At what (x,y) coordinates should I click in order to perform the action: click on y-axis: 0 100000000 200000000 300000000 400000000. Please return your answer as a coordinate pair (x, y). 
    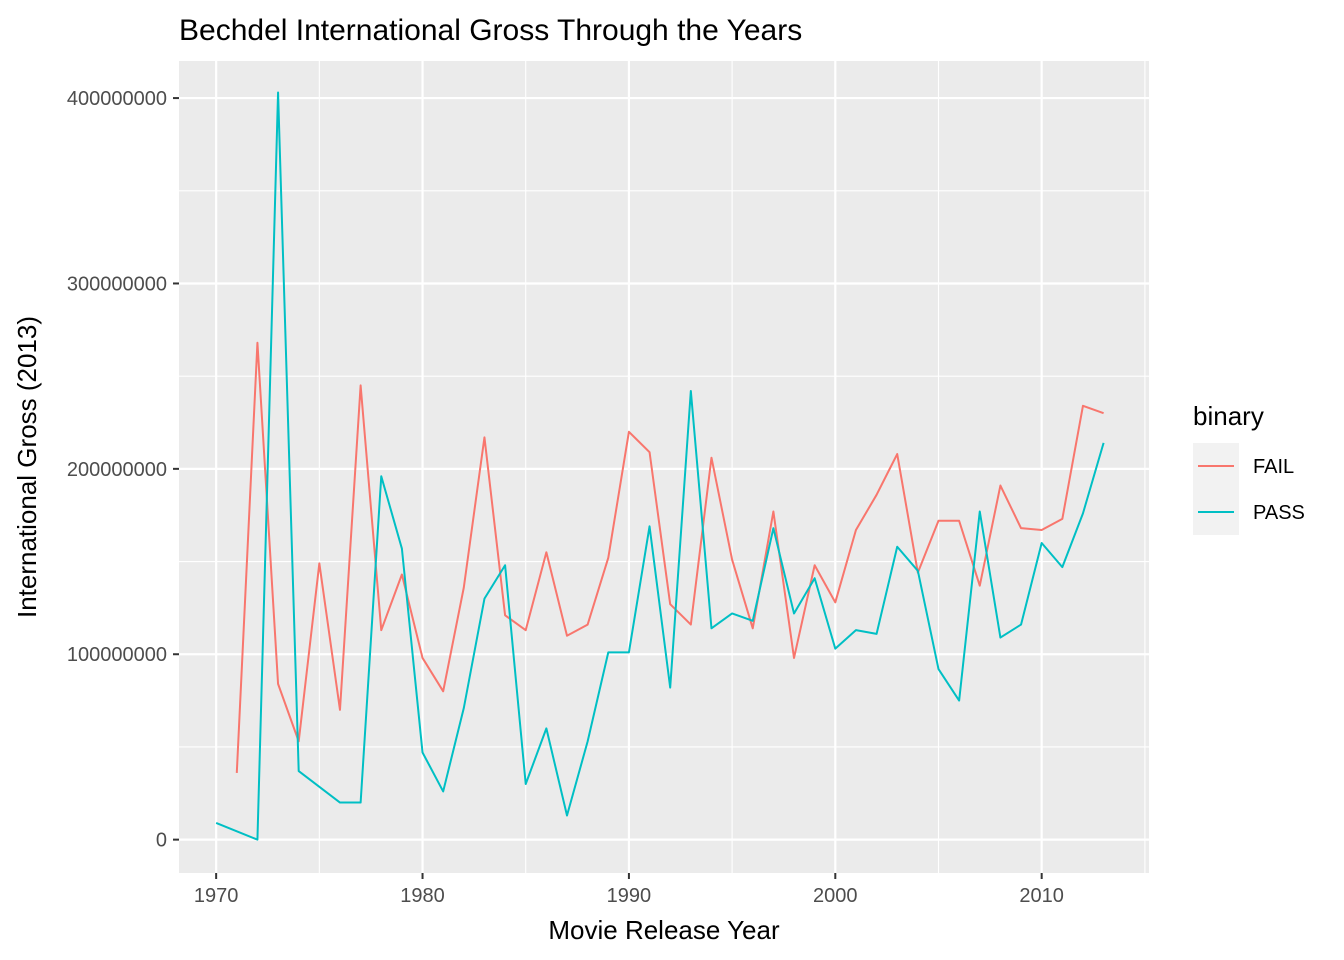
    Looking at the image, I should click on (123, 470).